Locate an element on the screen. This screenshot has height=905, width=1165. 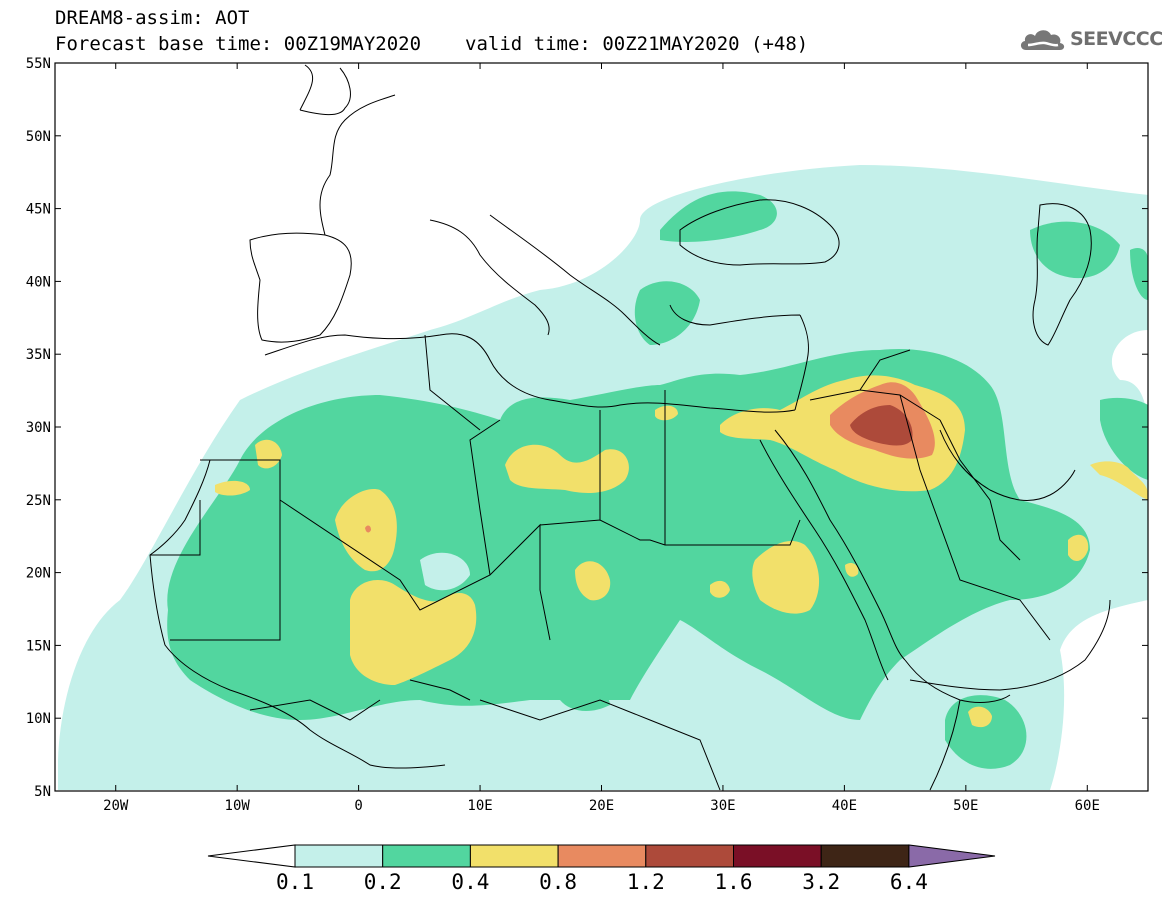
lat-tick-label: 15N is located at coordinates (38, 646).